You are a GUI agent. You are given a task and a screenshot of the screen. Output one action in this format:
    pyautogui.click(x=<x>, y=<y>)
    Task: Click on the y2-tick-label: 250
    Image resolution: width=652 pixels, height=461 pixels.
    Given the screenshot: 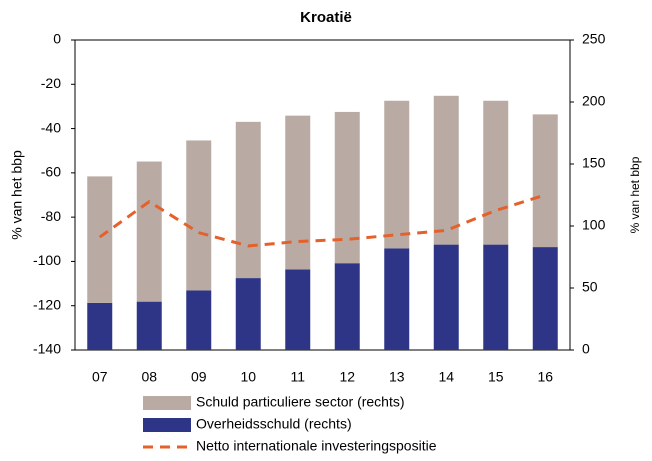 What is the action you would take?
    pyautogui.click(x=594, y=39)
    